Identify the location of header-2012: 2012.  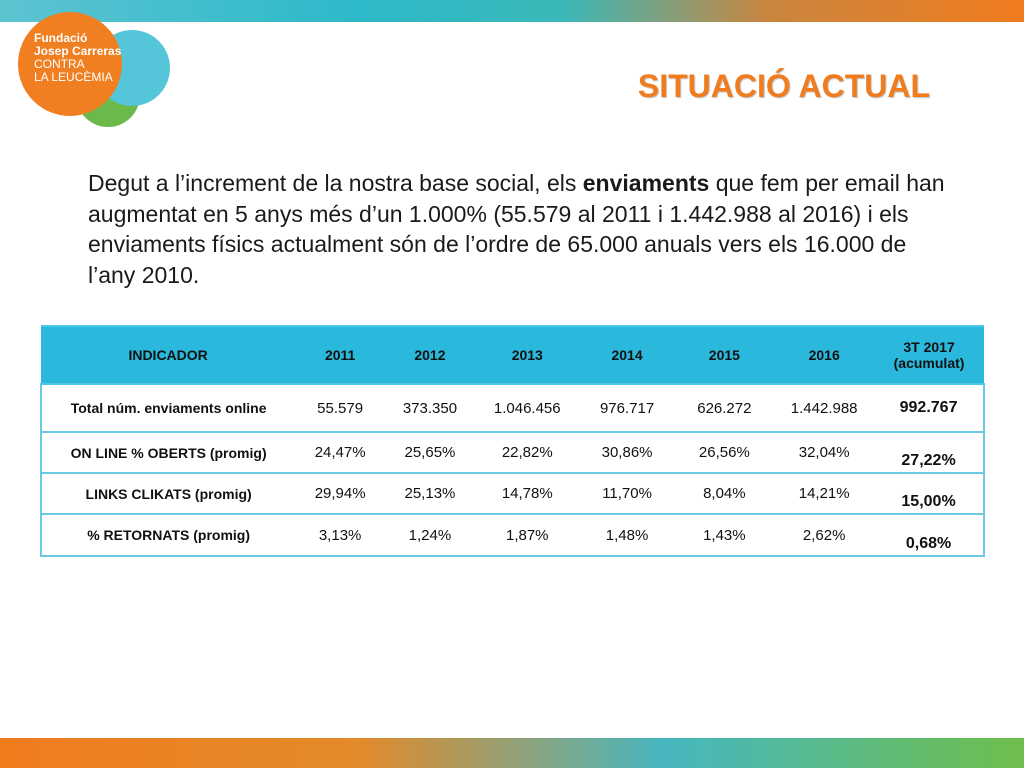
(430, 355).